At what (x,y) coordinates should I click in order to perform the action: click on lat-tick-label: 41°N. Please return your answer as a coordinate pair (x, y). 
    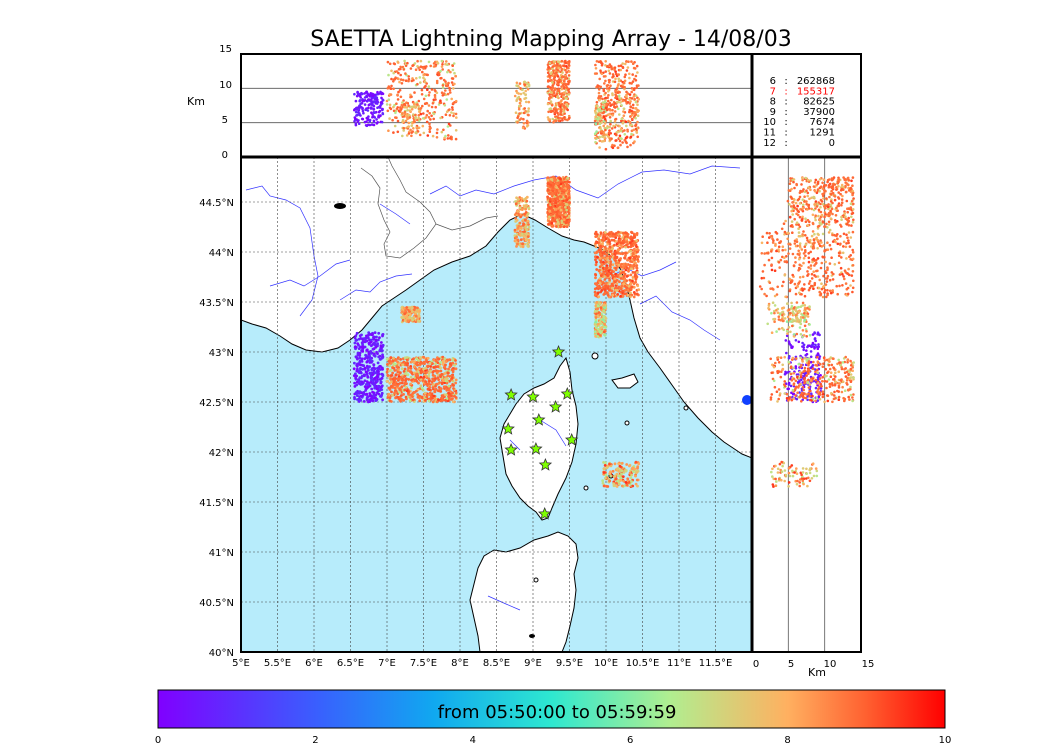
    Looking at the image, I should click on (221, 553).